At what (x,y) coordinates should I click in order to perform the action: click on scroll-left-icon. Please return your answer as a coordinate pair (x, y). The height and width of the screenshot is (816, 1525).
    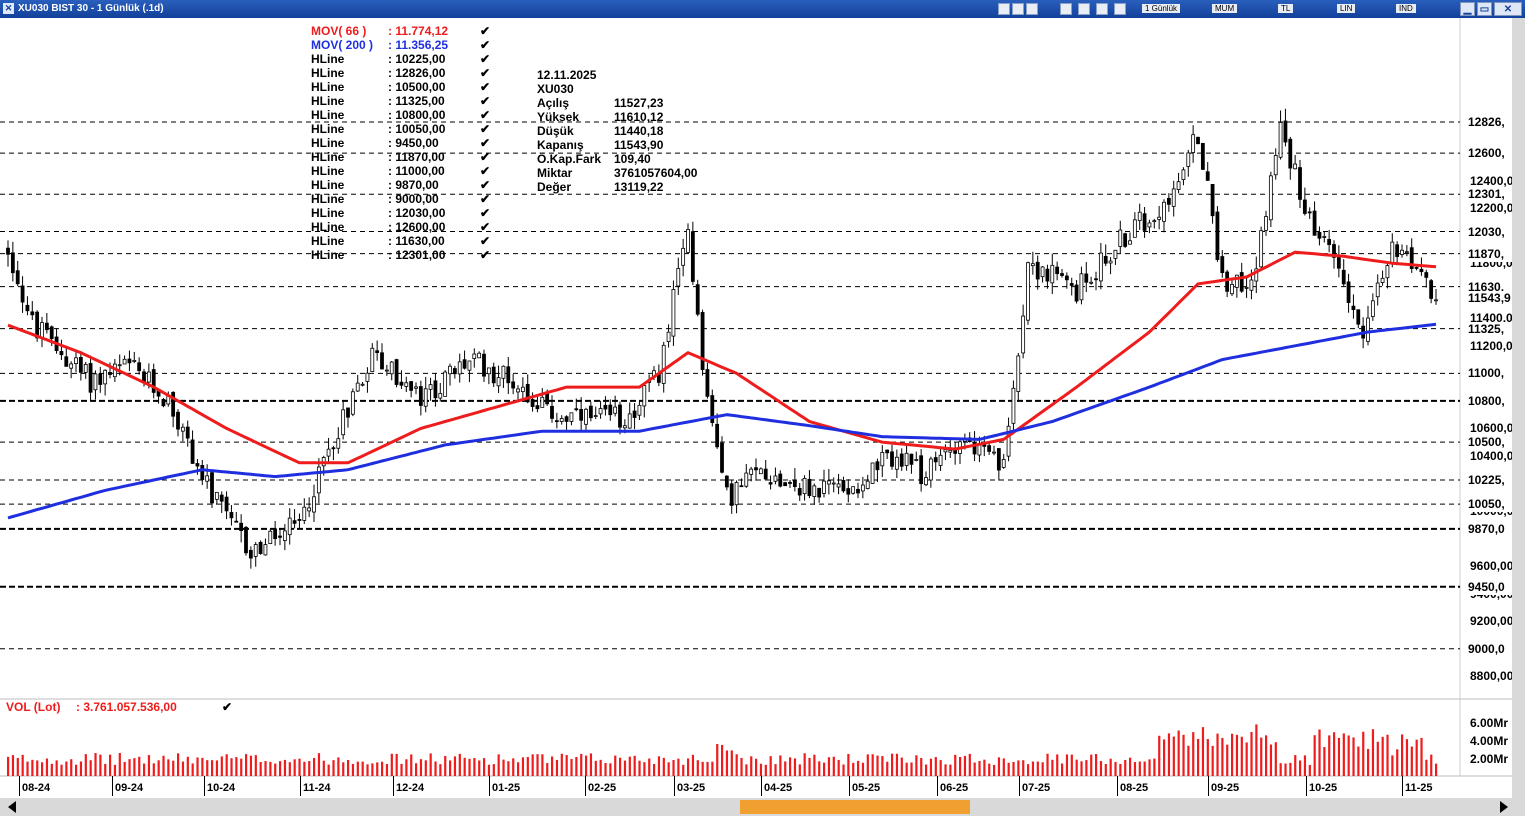
    Looking at the image, I should click on (12, 807).